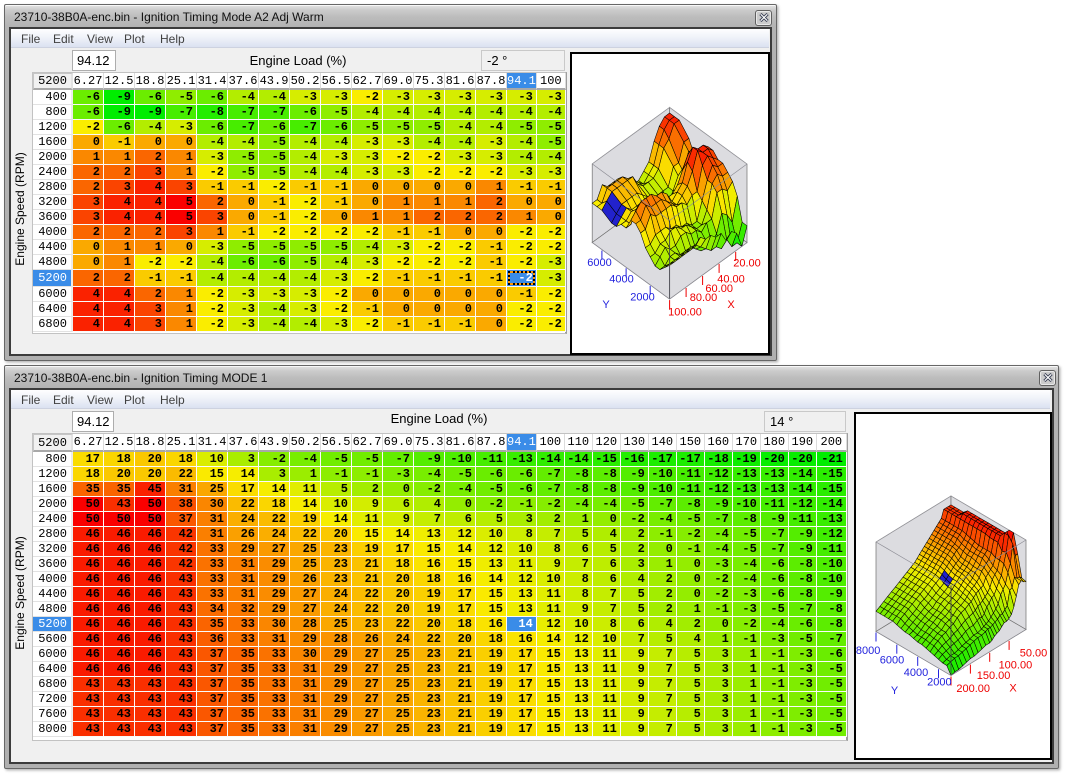 The width and height of the screenshot is (1066, 774). I want to click on svg-text: 150.00, so click(994, 676).